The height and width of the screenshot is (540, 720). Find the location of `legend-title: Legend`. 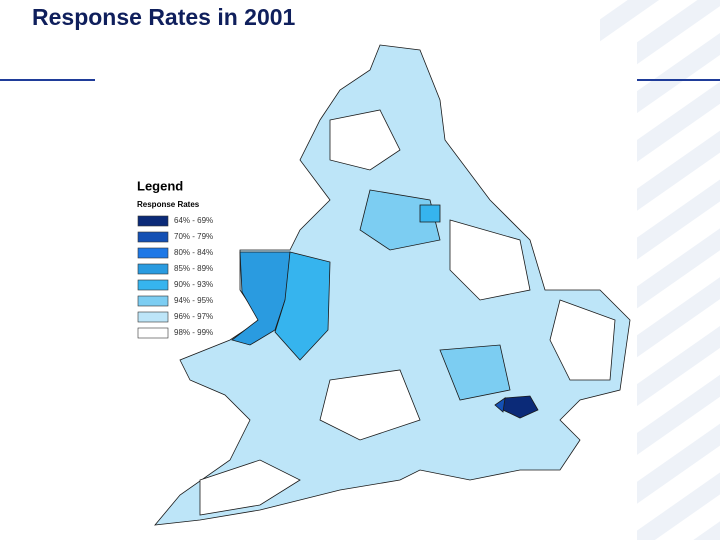

legend-title: Legend is located at coordinates (160, 185).